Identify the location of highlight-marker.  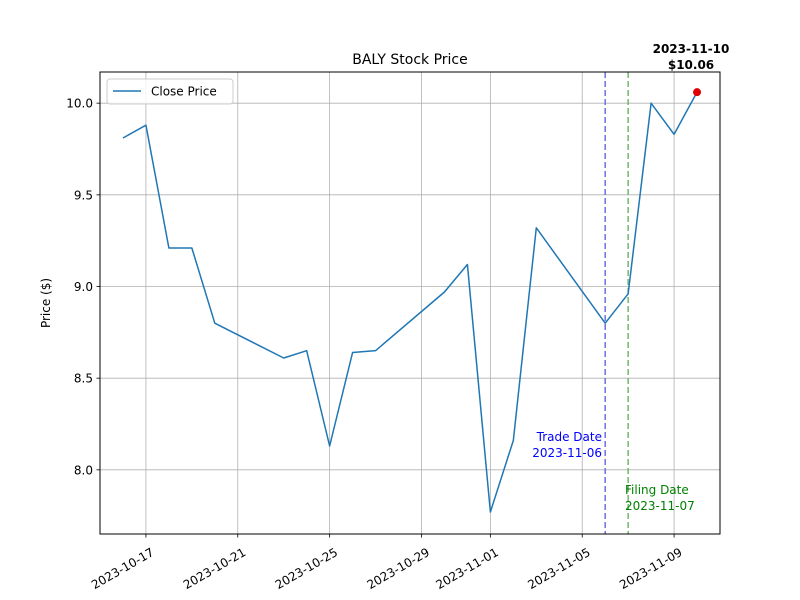
(697, 92).